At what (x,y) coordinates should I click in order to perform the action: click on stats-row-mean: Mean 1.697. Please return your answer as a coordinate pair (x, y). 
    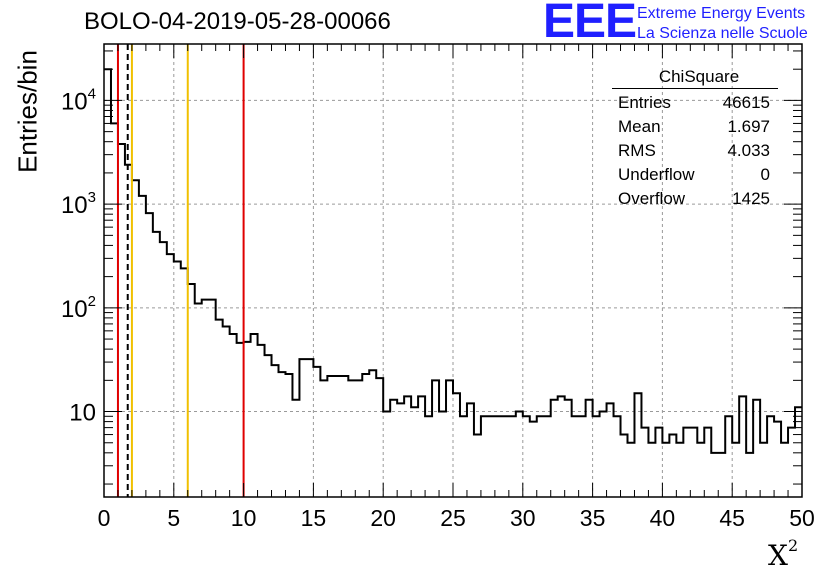
    Looking at the image, I should click on (695, 127).